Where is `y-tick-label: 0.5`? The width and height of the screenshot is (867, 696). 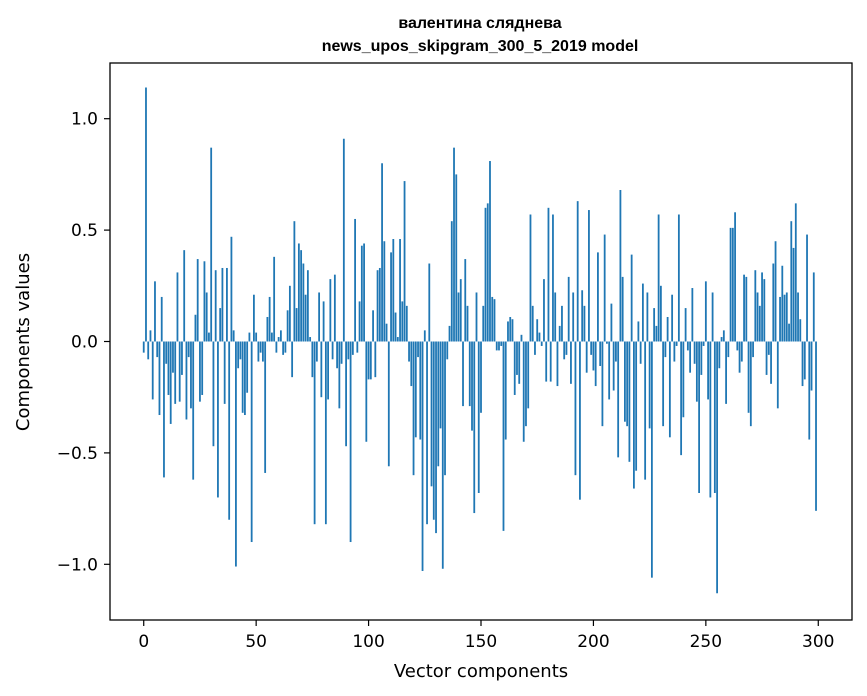 y-tick-label: 0.5 is located at coordinates (84, 231).